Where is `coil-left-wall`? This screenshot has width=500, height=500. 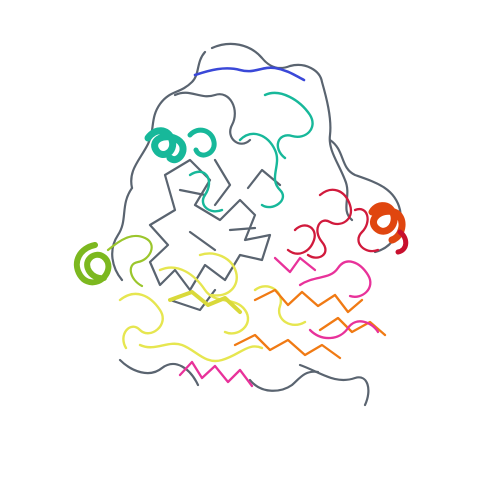 coil-left-wall is located at coordinates (122, 234).